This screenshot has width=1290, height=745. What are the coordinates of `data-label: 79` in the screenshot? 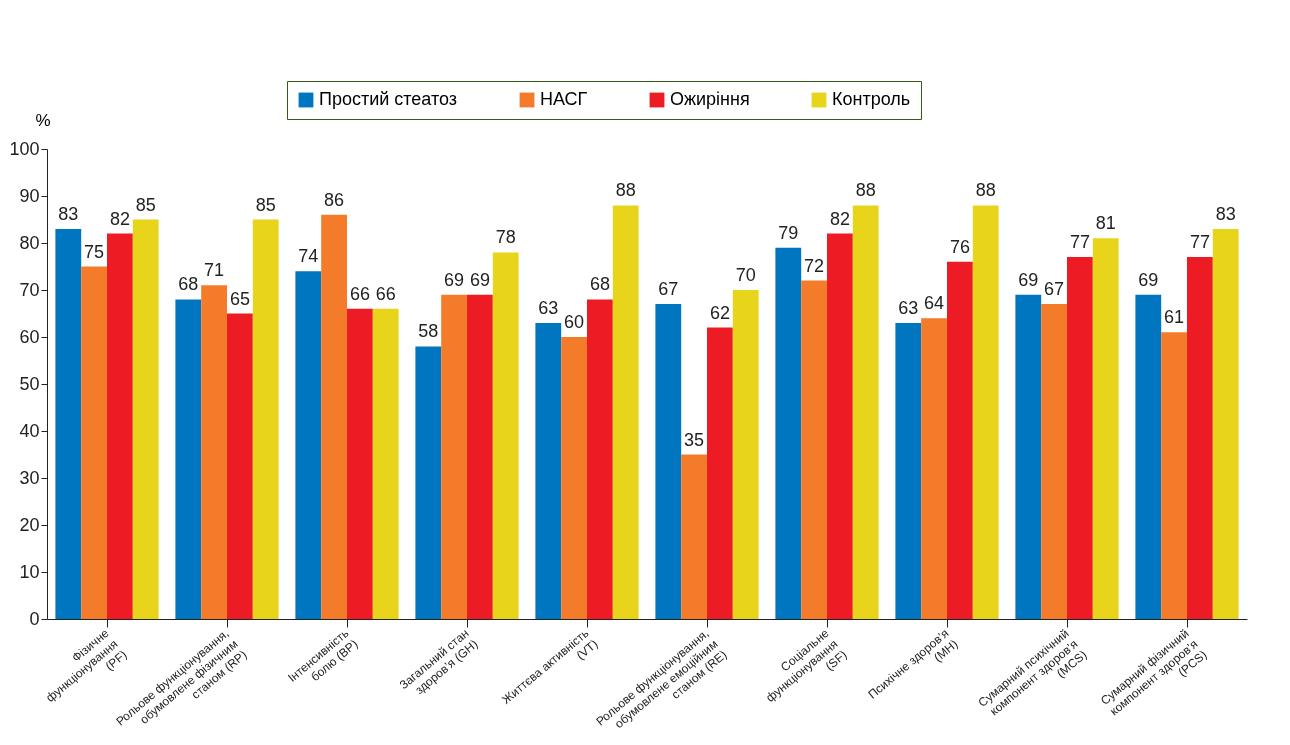 It's located at (788, 232).